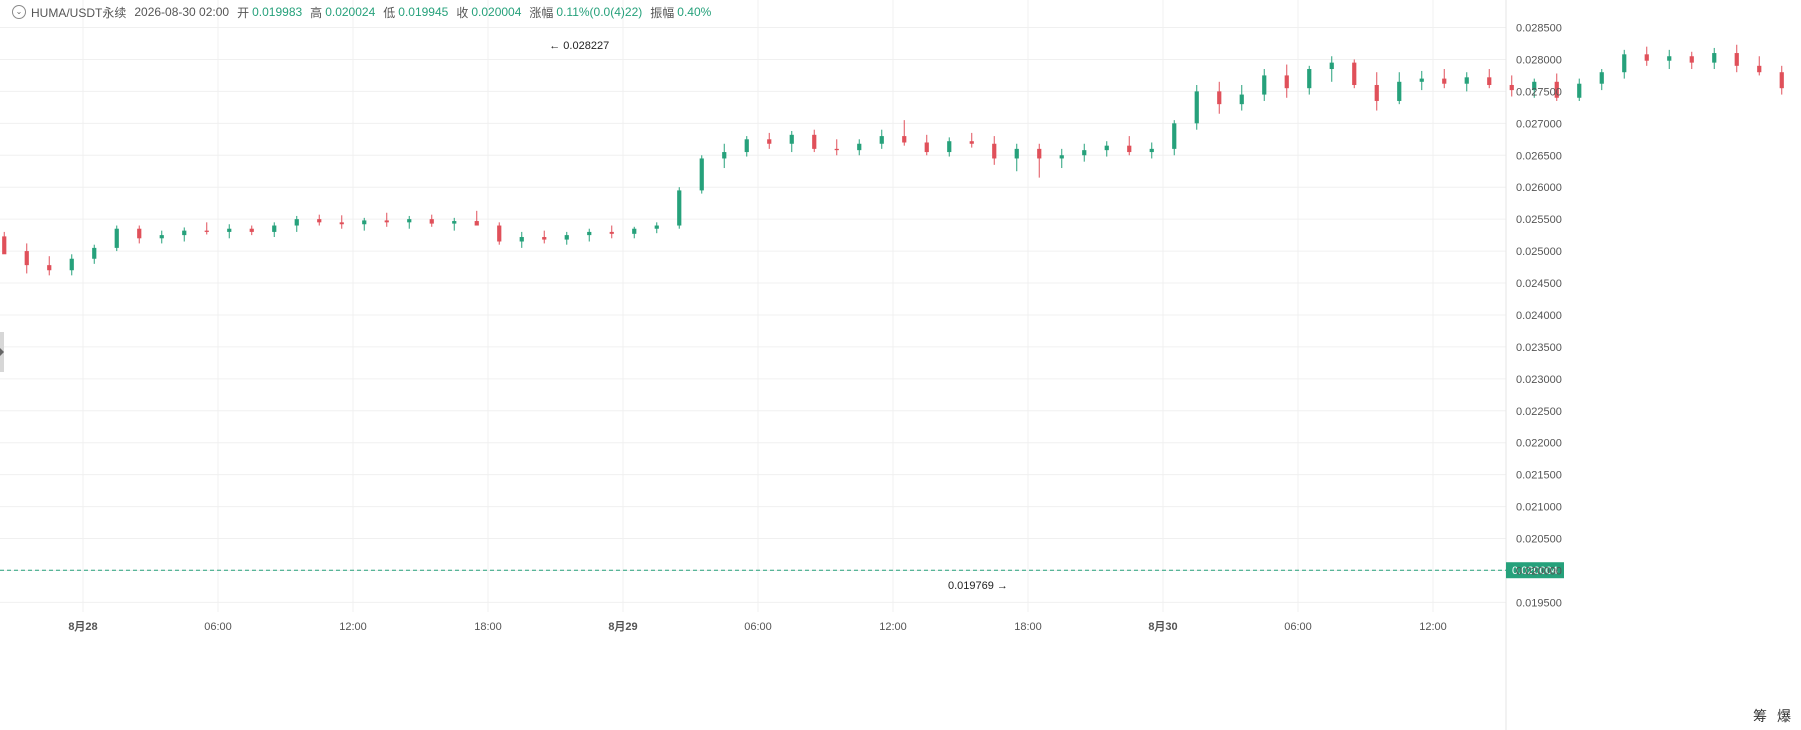 The width and height of the screenshot is (1801, 730). I want to click on price-tick-label: 0.027500, so click(1539, 92).